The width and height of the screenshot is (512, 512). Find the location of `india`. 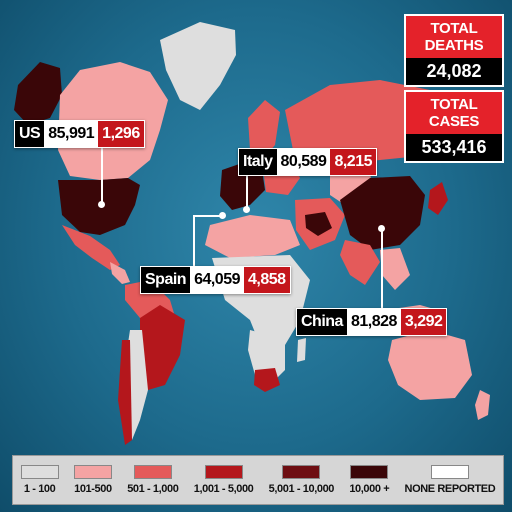

india is located at coordinates (360, 262).